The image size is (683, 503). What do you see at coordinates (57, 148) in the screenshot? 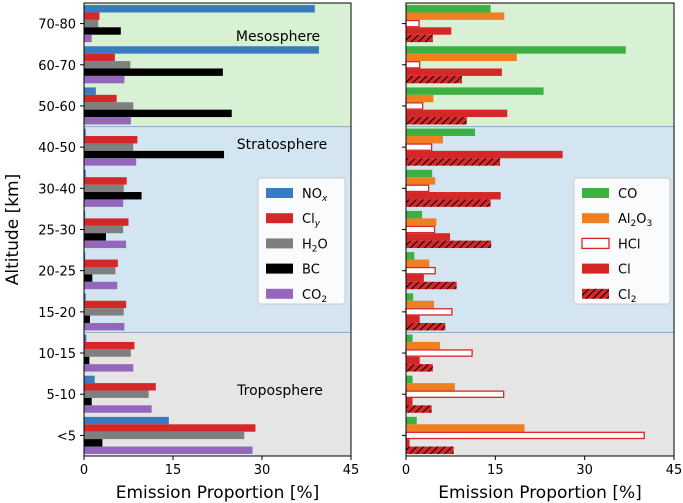
I see `y-tick-label: 40-50` at bounding box center [57, 148].